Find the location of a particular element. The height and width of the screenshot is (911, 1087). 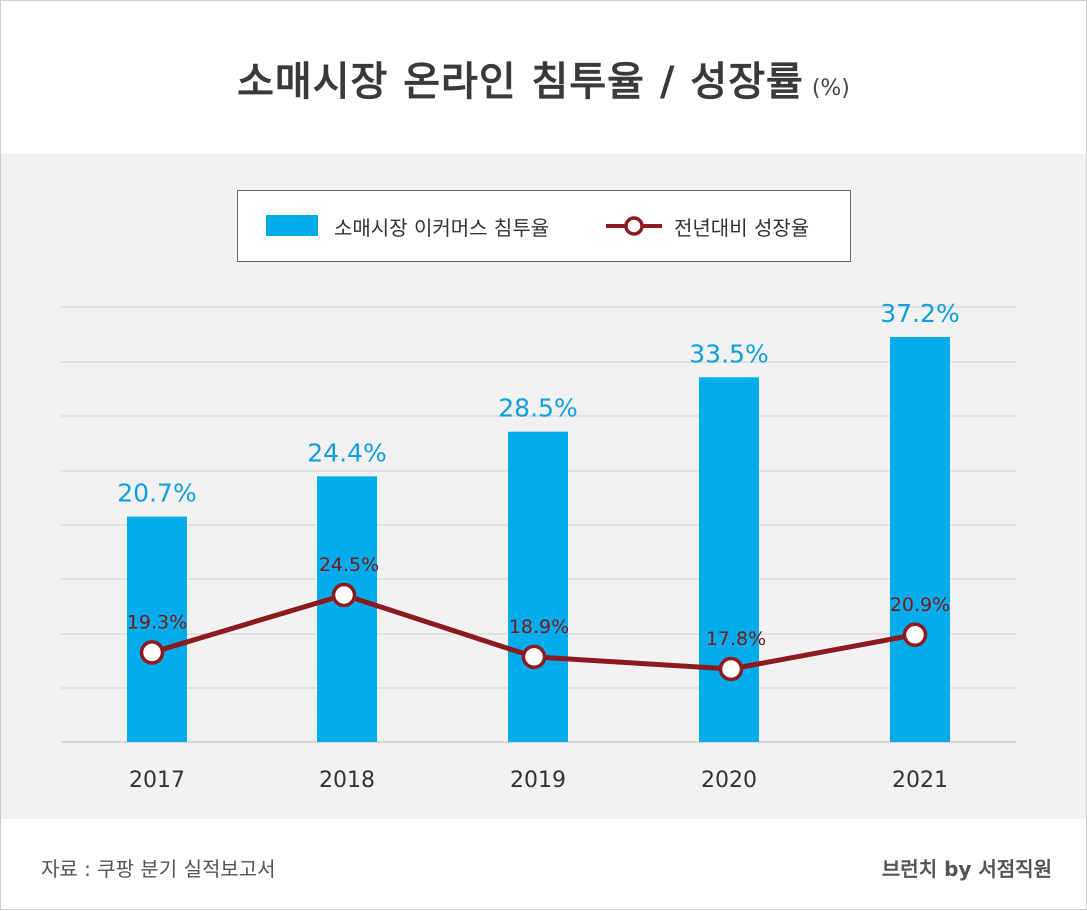

chart-title: 소매시장 온라인 침투율 / 성장률 (%) is located at coordinates (543, 78).